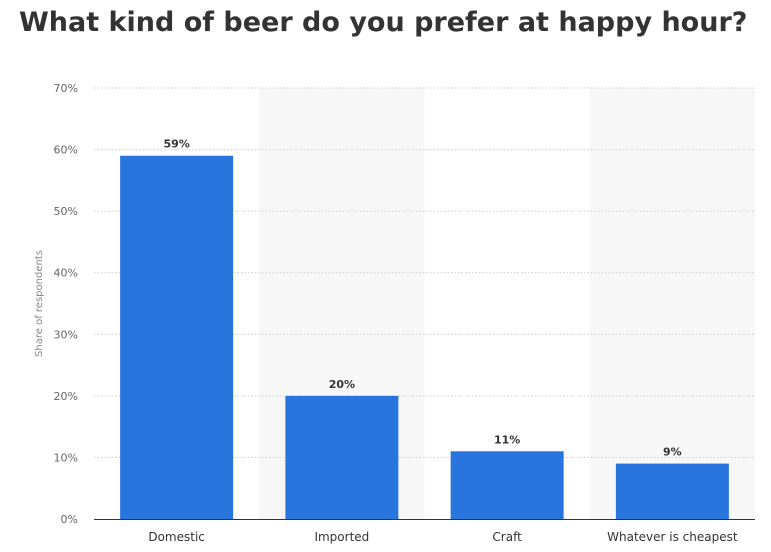 This screenshot has height=552, width=771. Describe the element at coordinates (507, 537) in the screenshot. I see `x-tick-label: Craft` at that location.